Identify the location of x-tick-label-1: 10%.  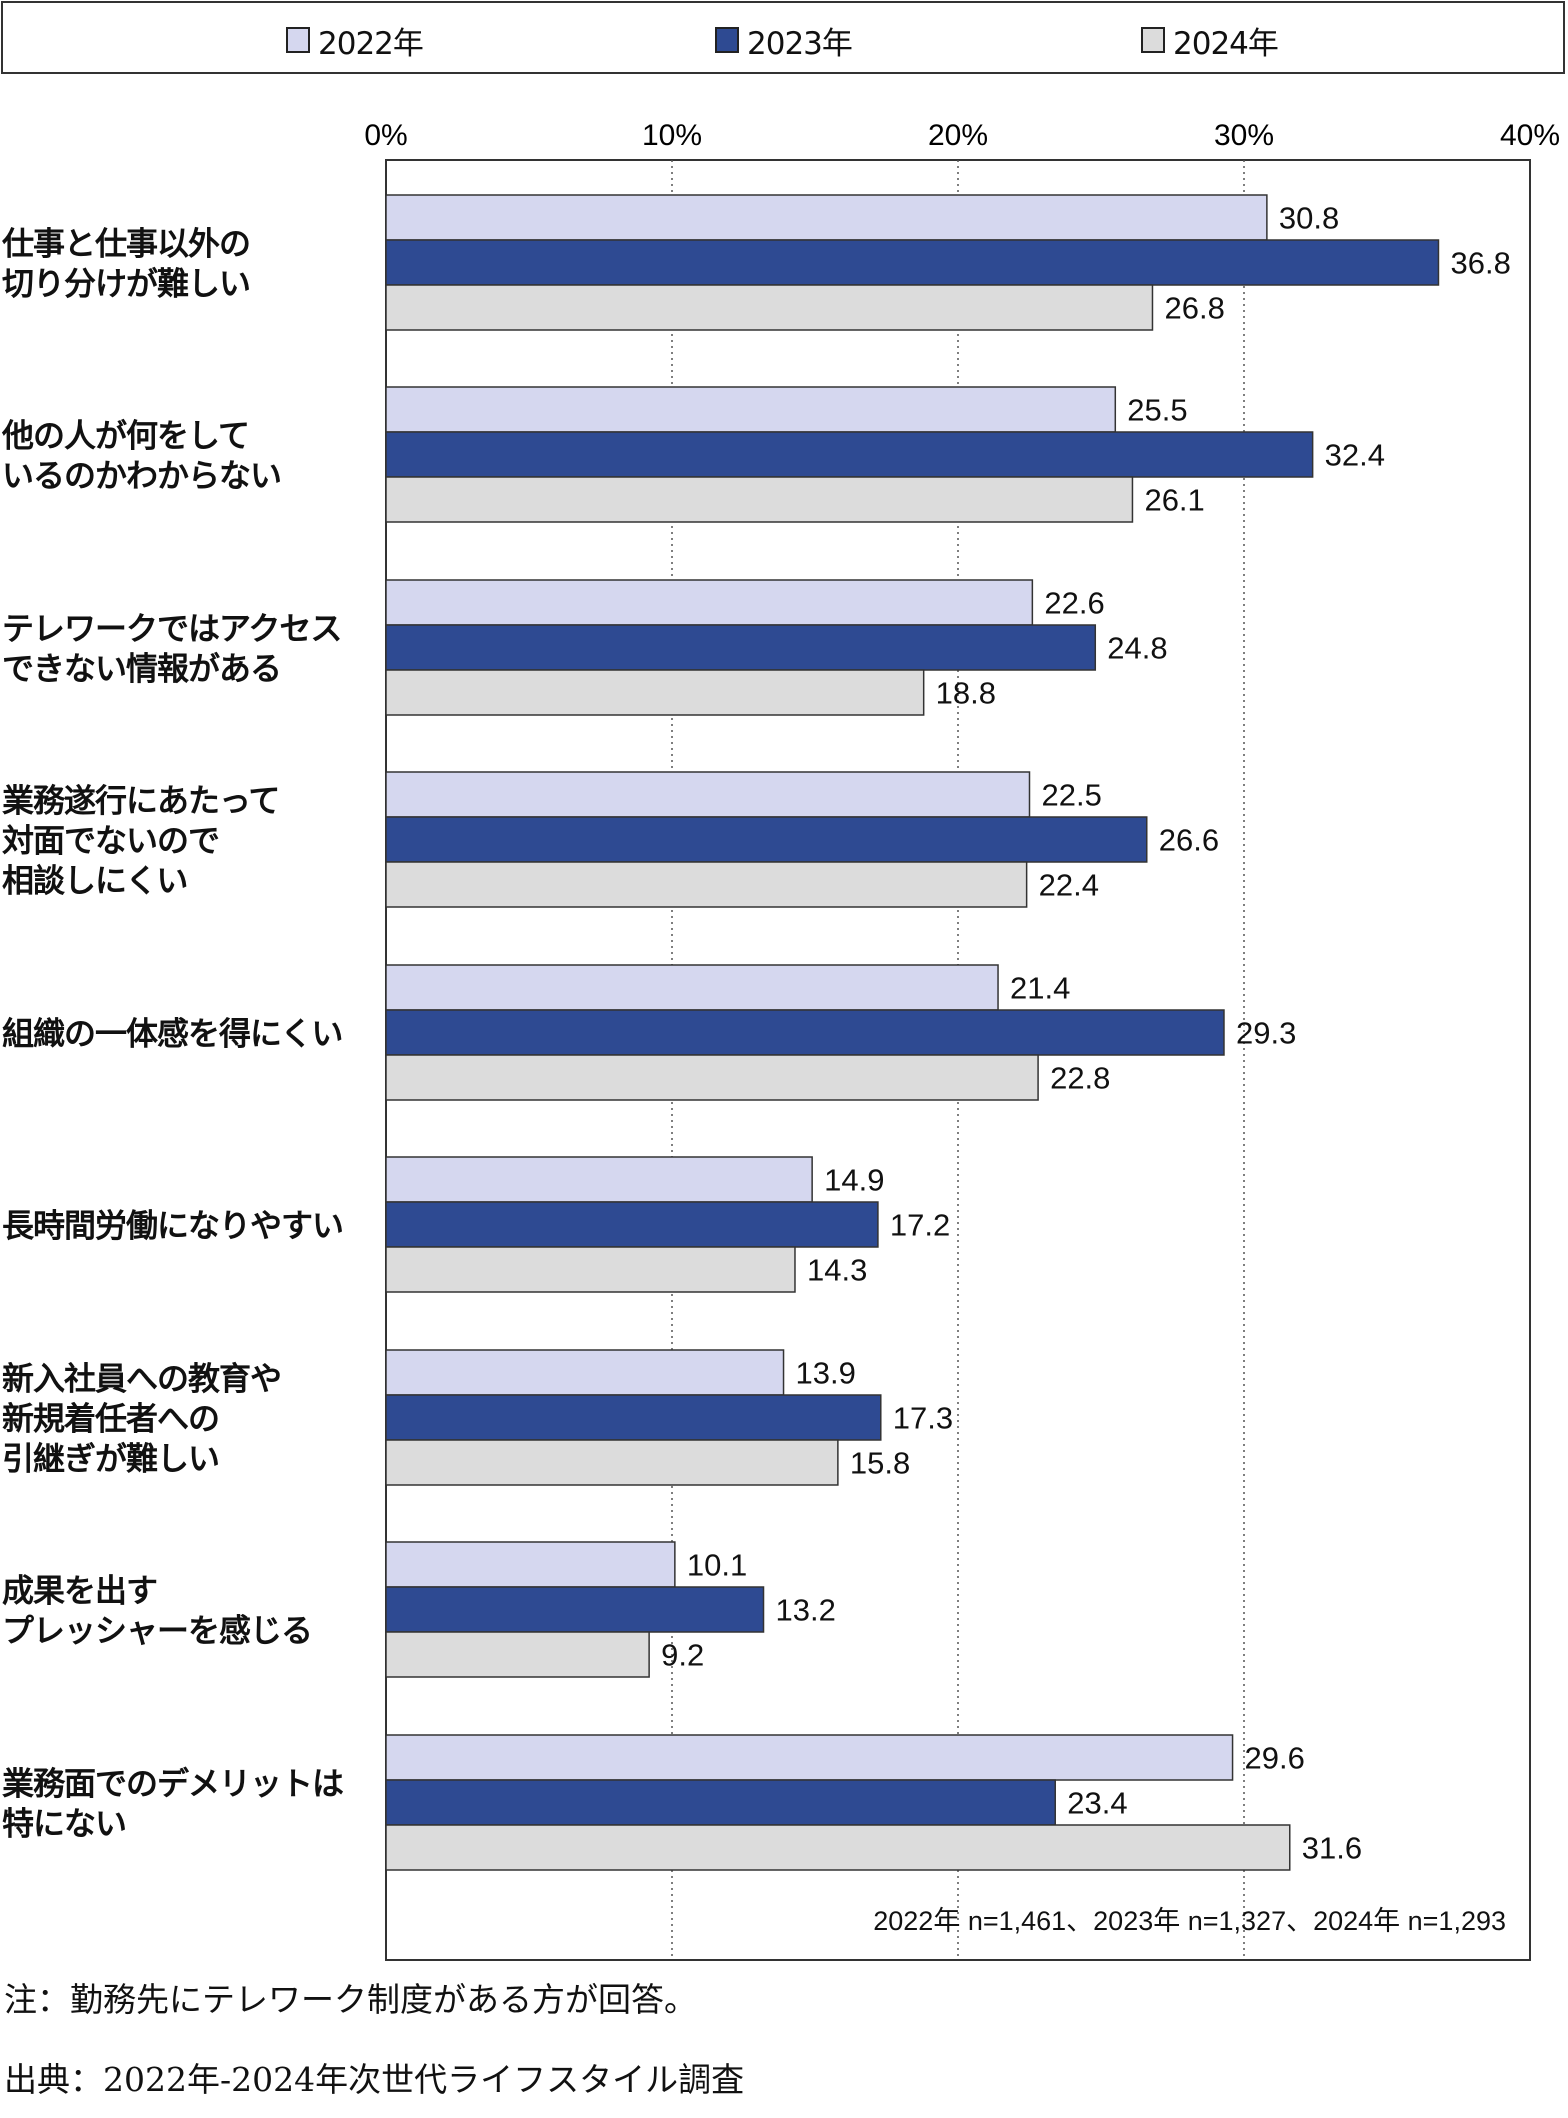
(672, 135).